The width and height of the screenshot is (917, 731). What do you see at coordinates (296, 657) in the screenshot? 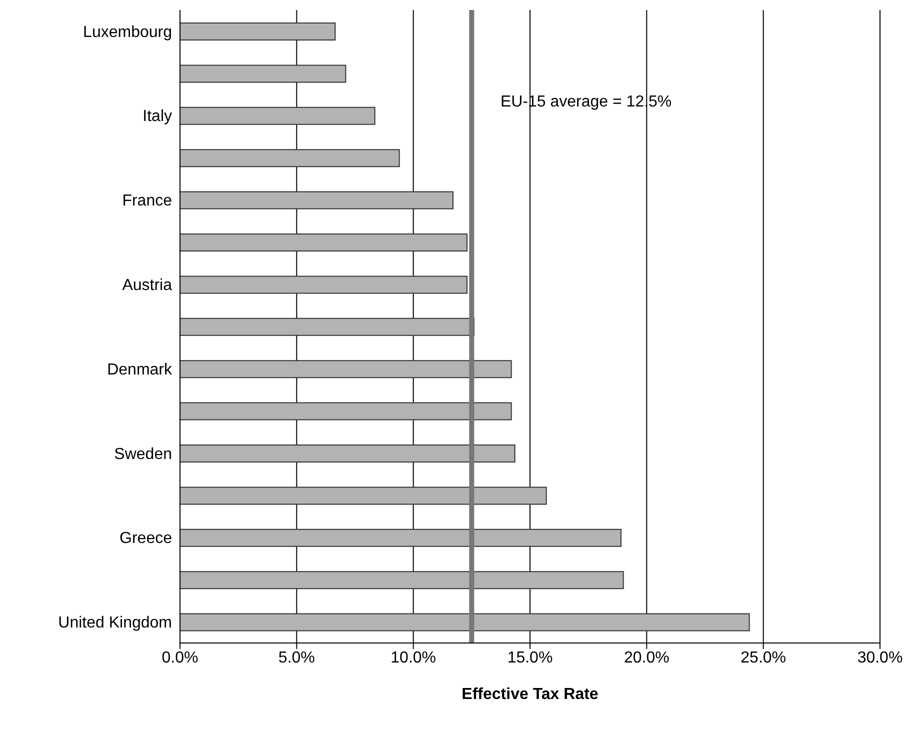
I see `x-tick-label: 5.0%` at bounding box center [296, 657].